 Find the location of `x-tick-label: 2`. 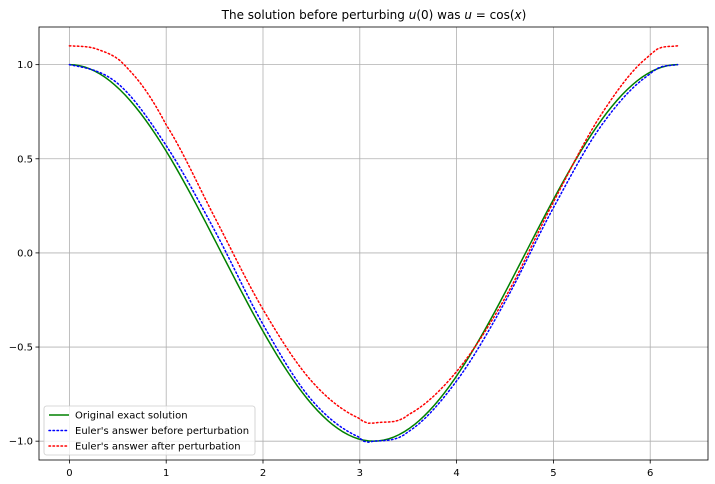

x-tick-label: 2 is located at coordinates (263, 473).